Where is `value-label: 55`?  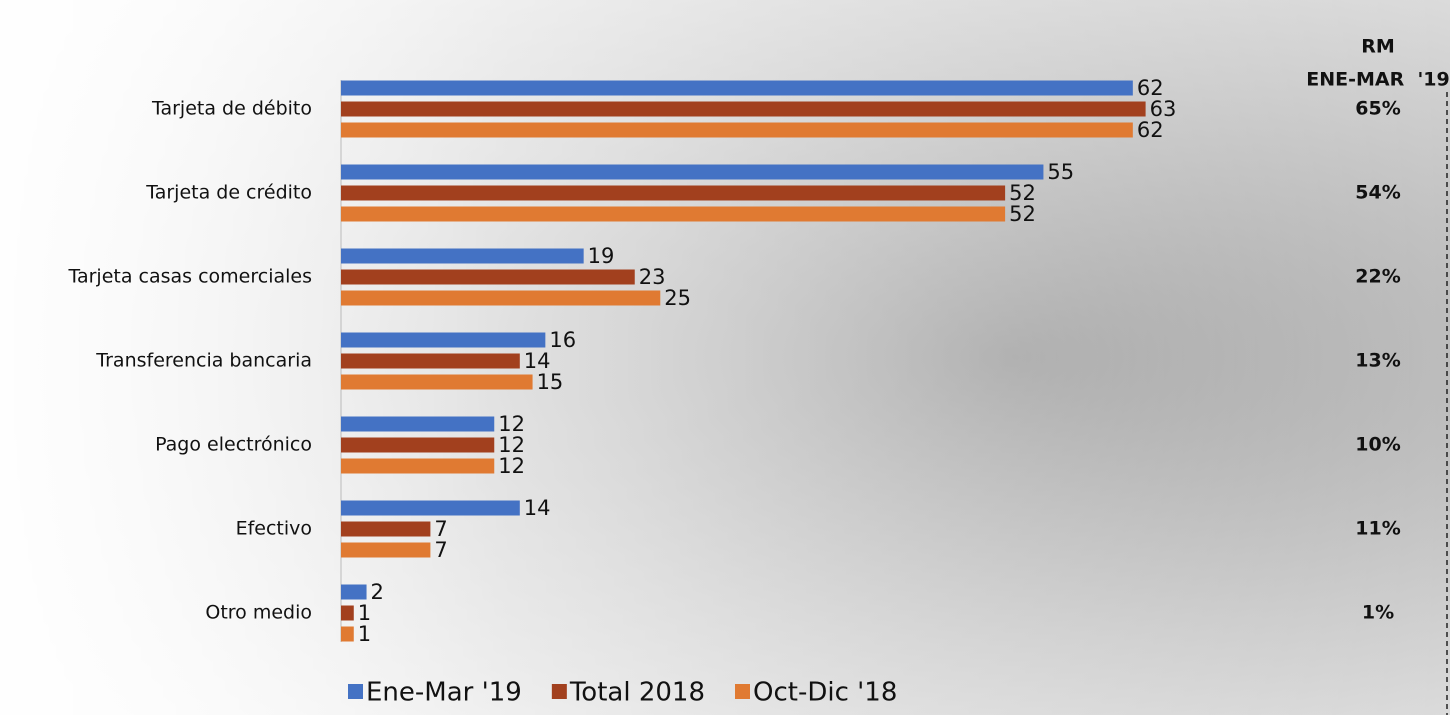
value-label: 55 is located at coordinates (1060, 172).